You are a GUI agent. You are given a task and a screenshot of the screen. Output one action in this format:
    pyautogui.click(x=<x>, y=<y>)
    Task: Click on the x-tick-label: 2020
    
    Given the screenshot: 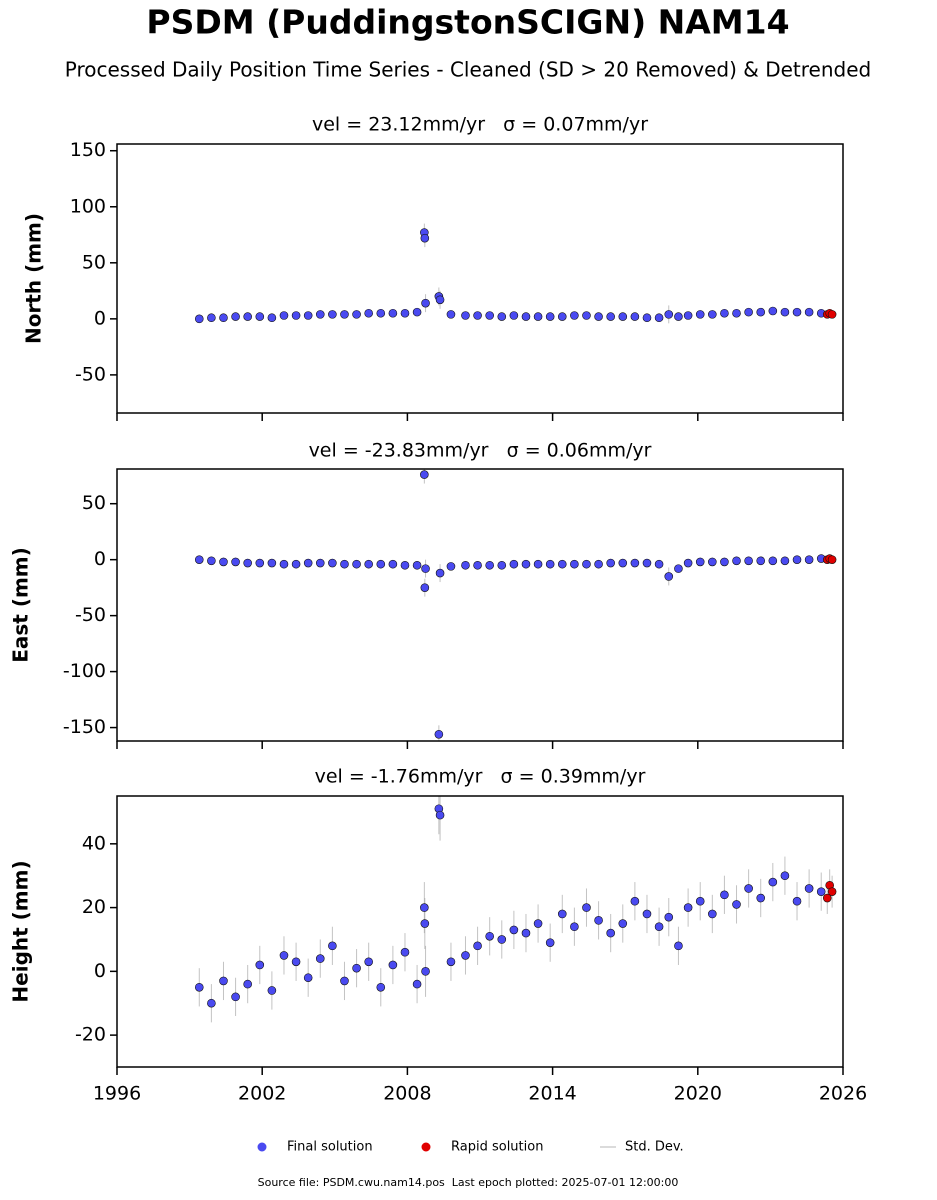 What is the action you would take?
    pyautogui.click(x=698, y=1094)
    